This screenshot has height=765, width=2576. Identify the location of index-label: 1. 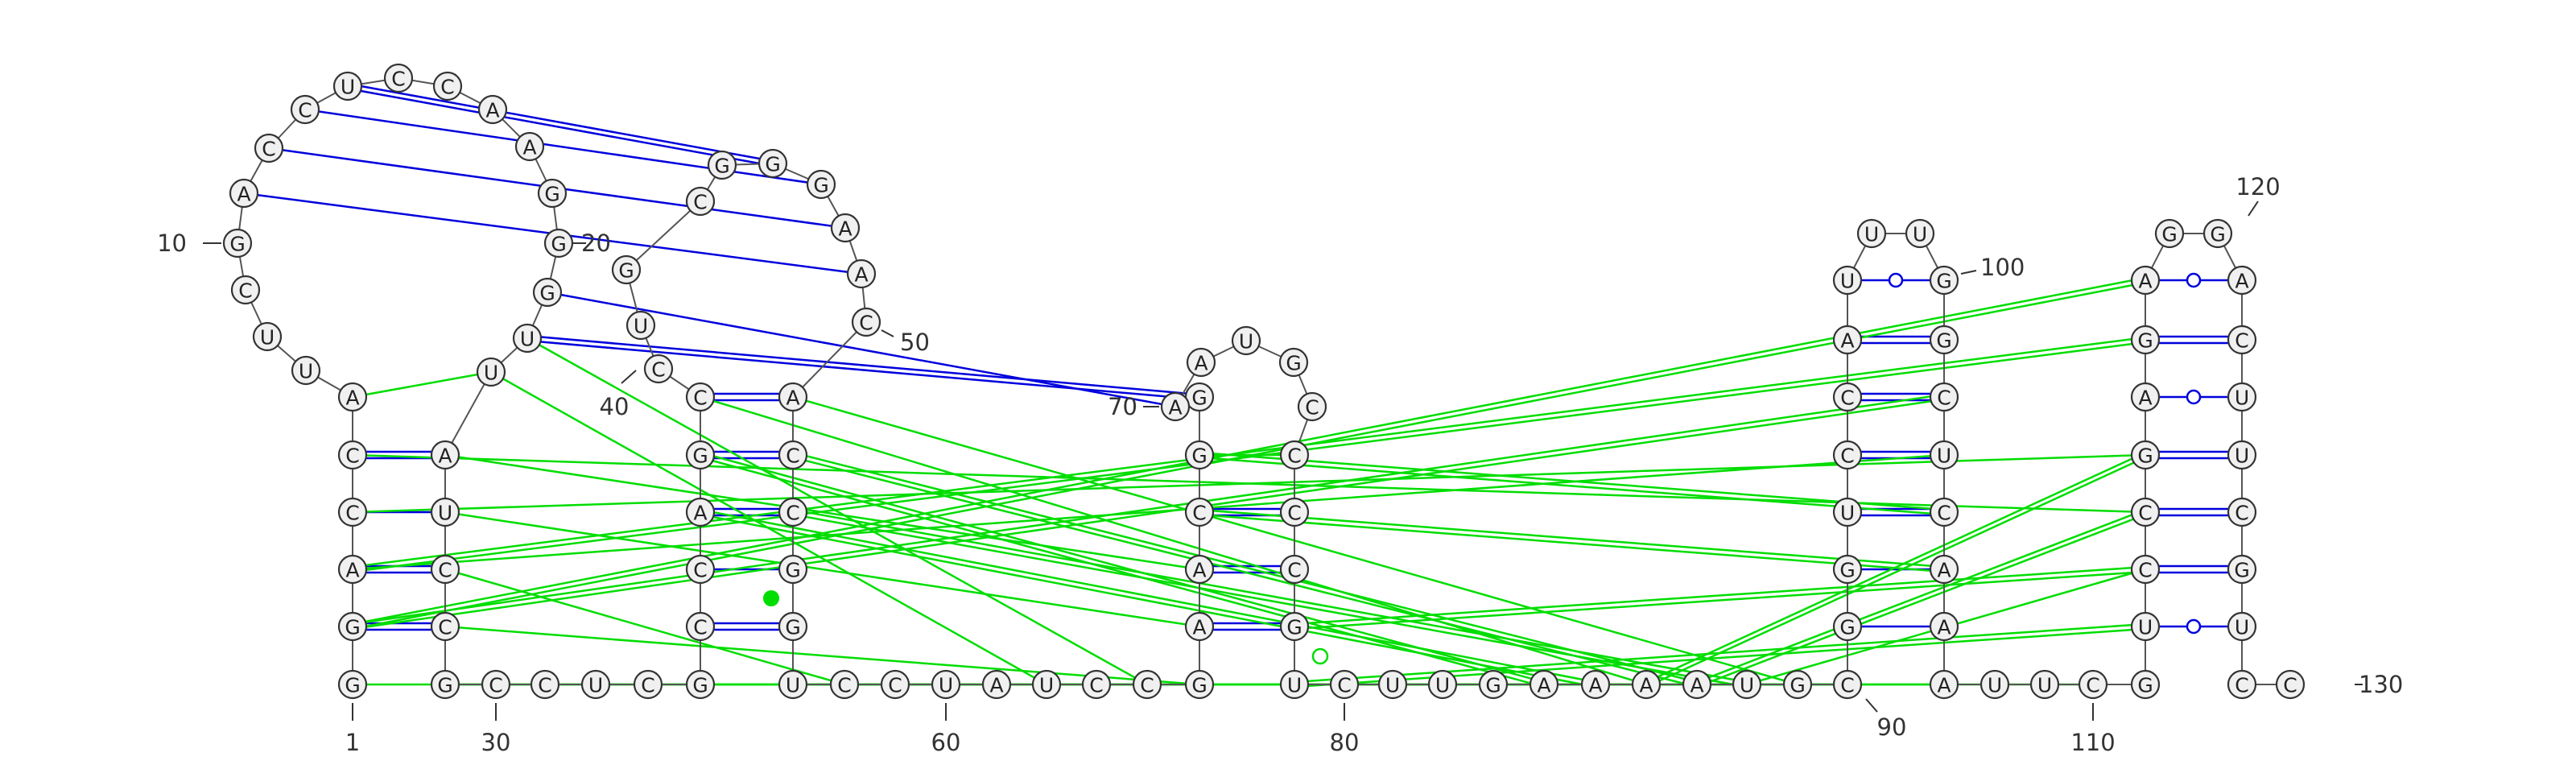
(352, 742).